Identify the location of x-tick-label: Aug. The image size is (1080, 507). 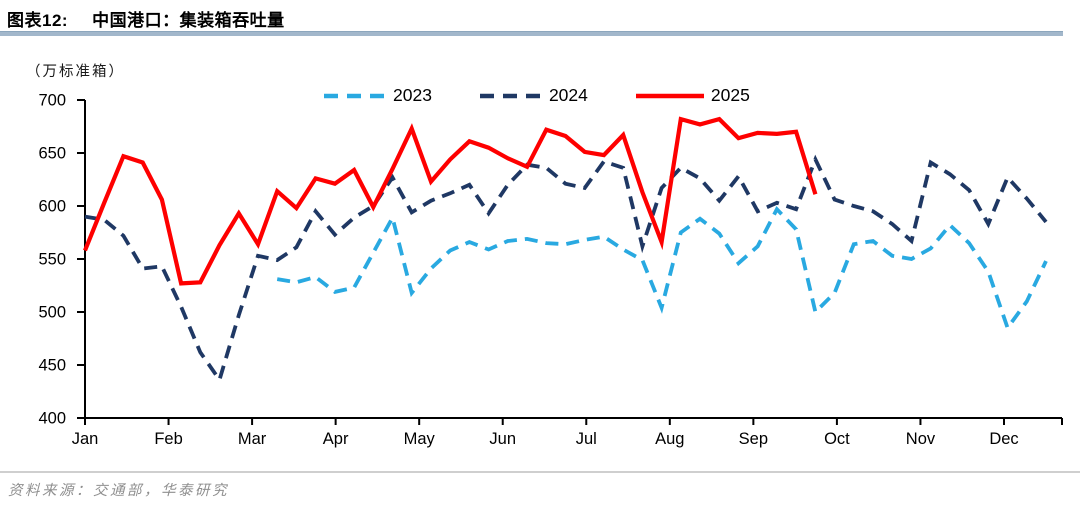
(669, 439).